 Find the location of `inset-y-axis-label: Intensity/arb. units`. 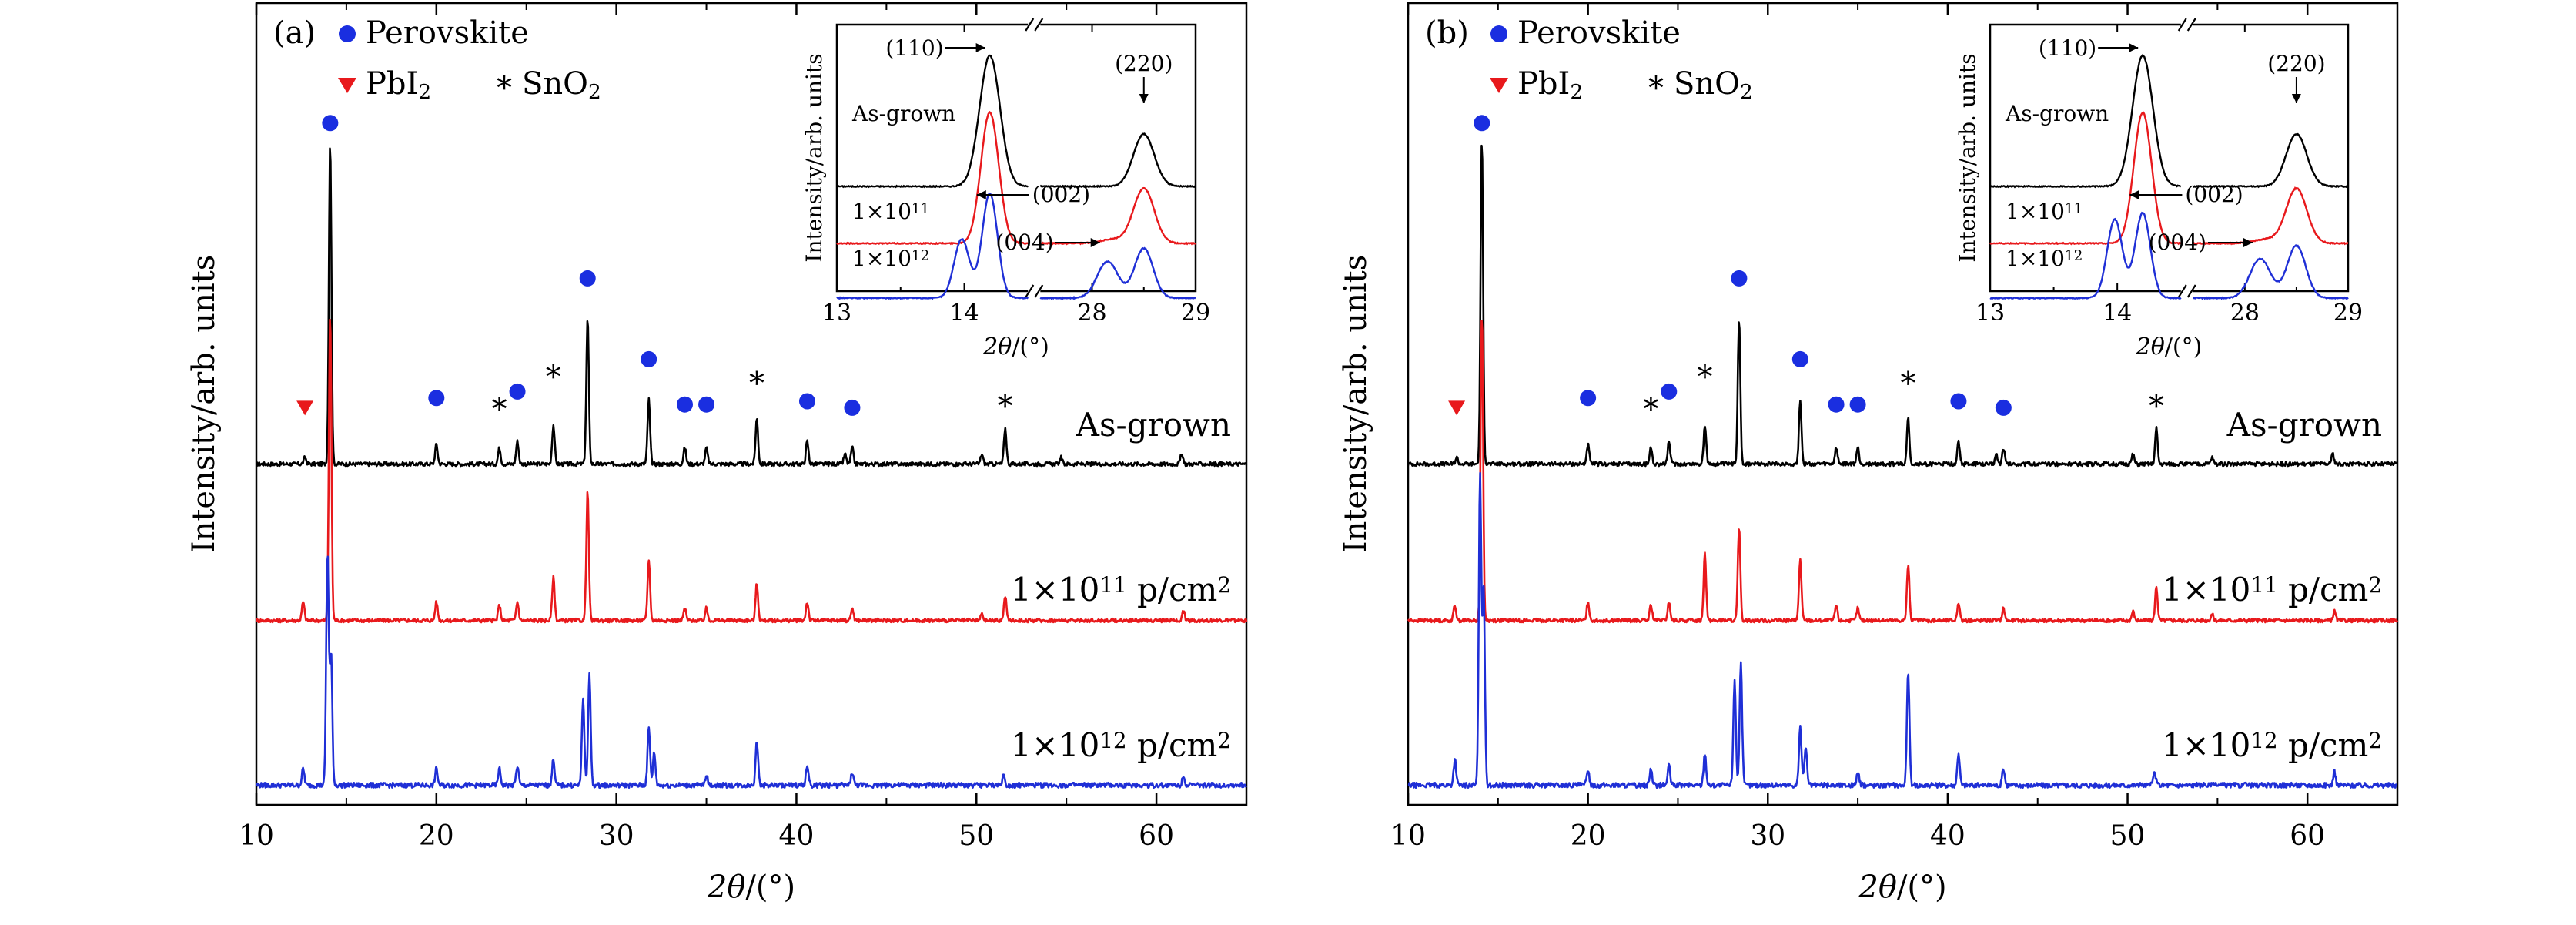

inset-y-axis-label: Intensity/arb. units is located at coordinates (814, 157).